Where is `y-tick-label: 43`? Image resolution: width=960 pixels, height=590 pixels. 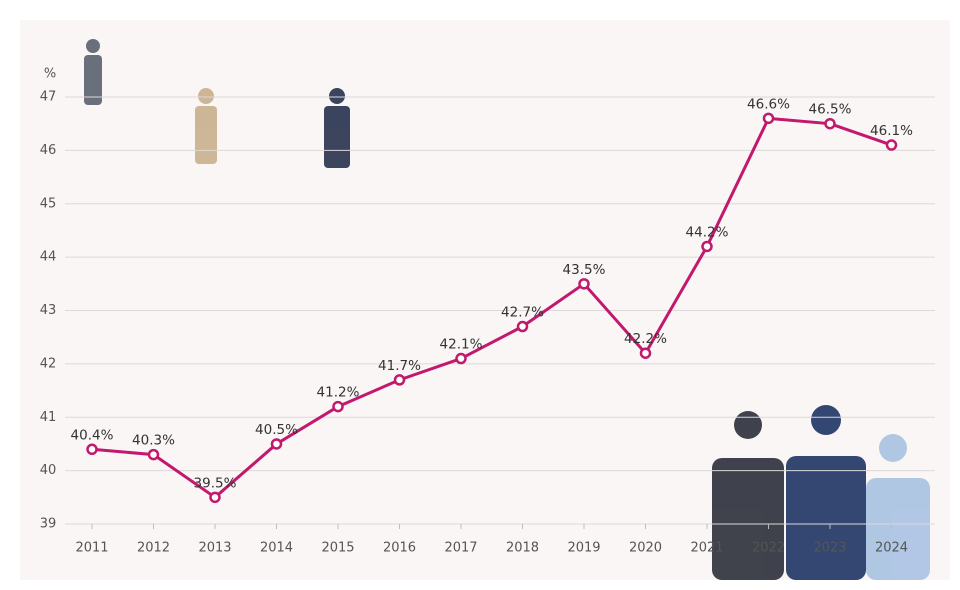
y-tick-label: 43 is located at coordinates (48, 310).